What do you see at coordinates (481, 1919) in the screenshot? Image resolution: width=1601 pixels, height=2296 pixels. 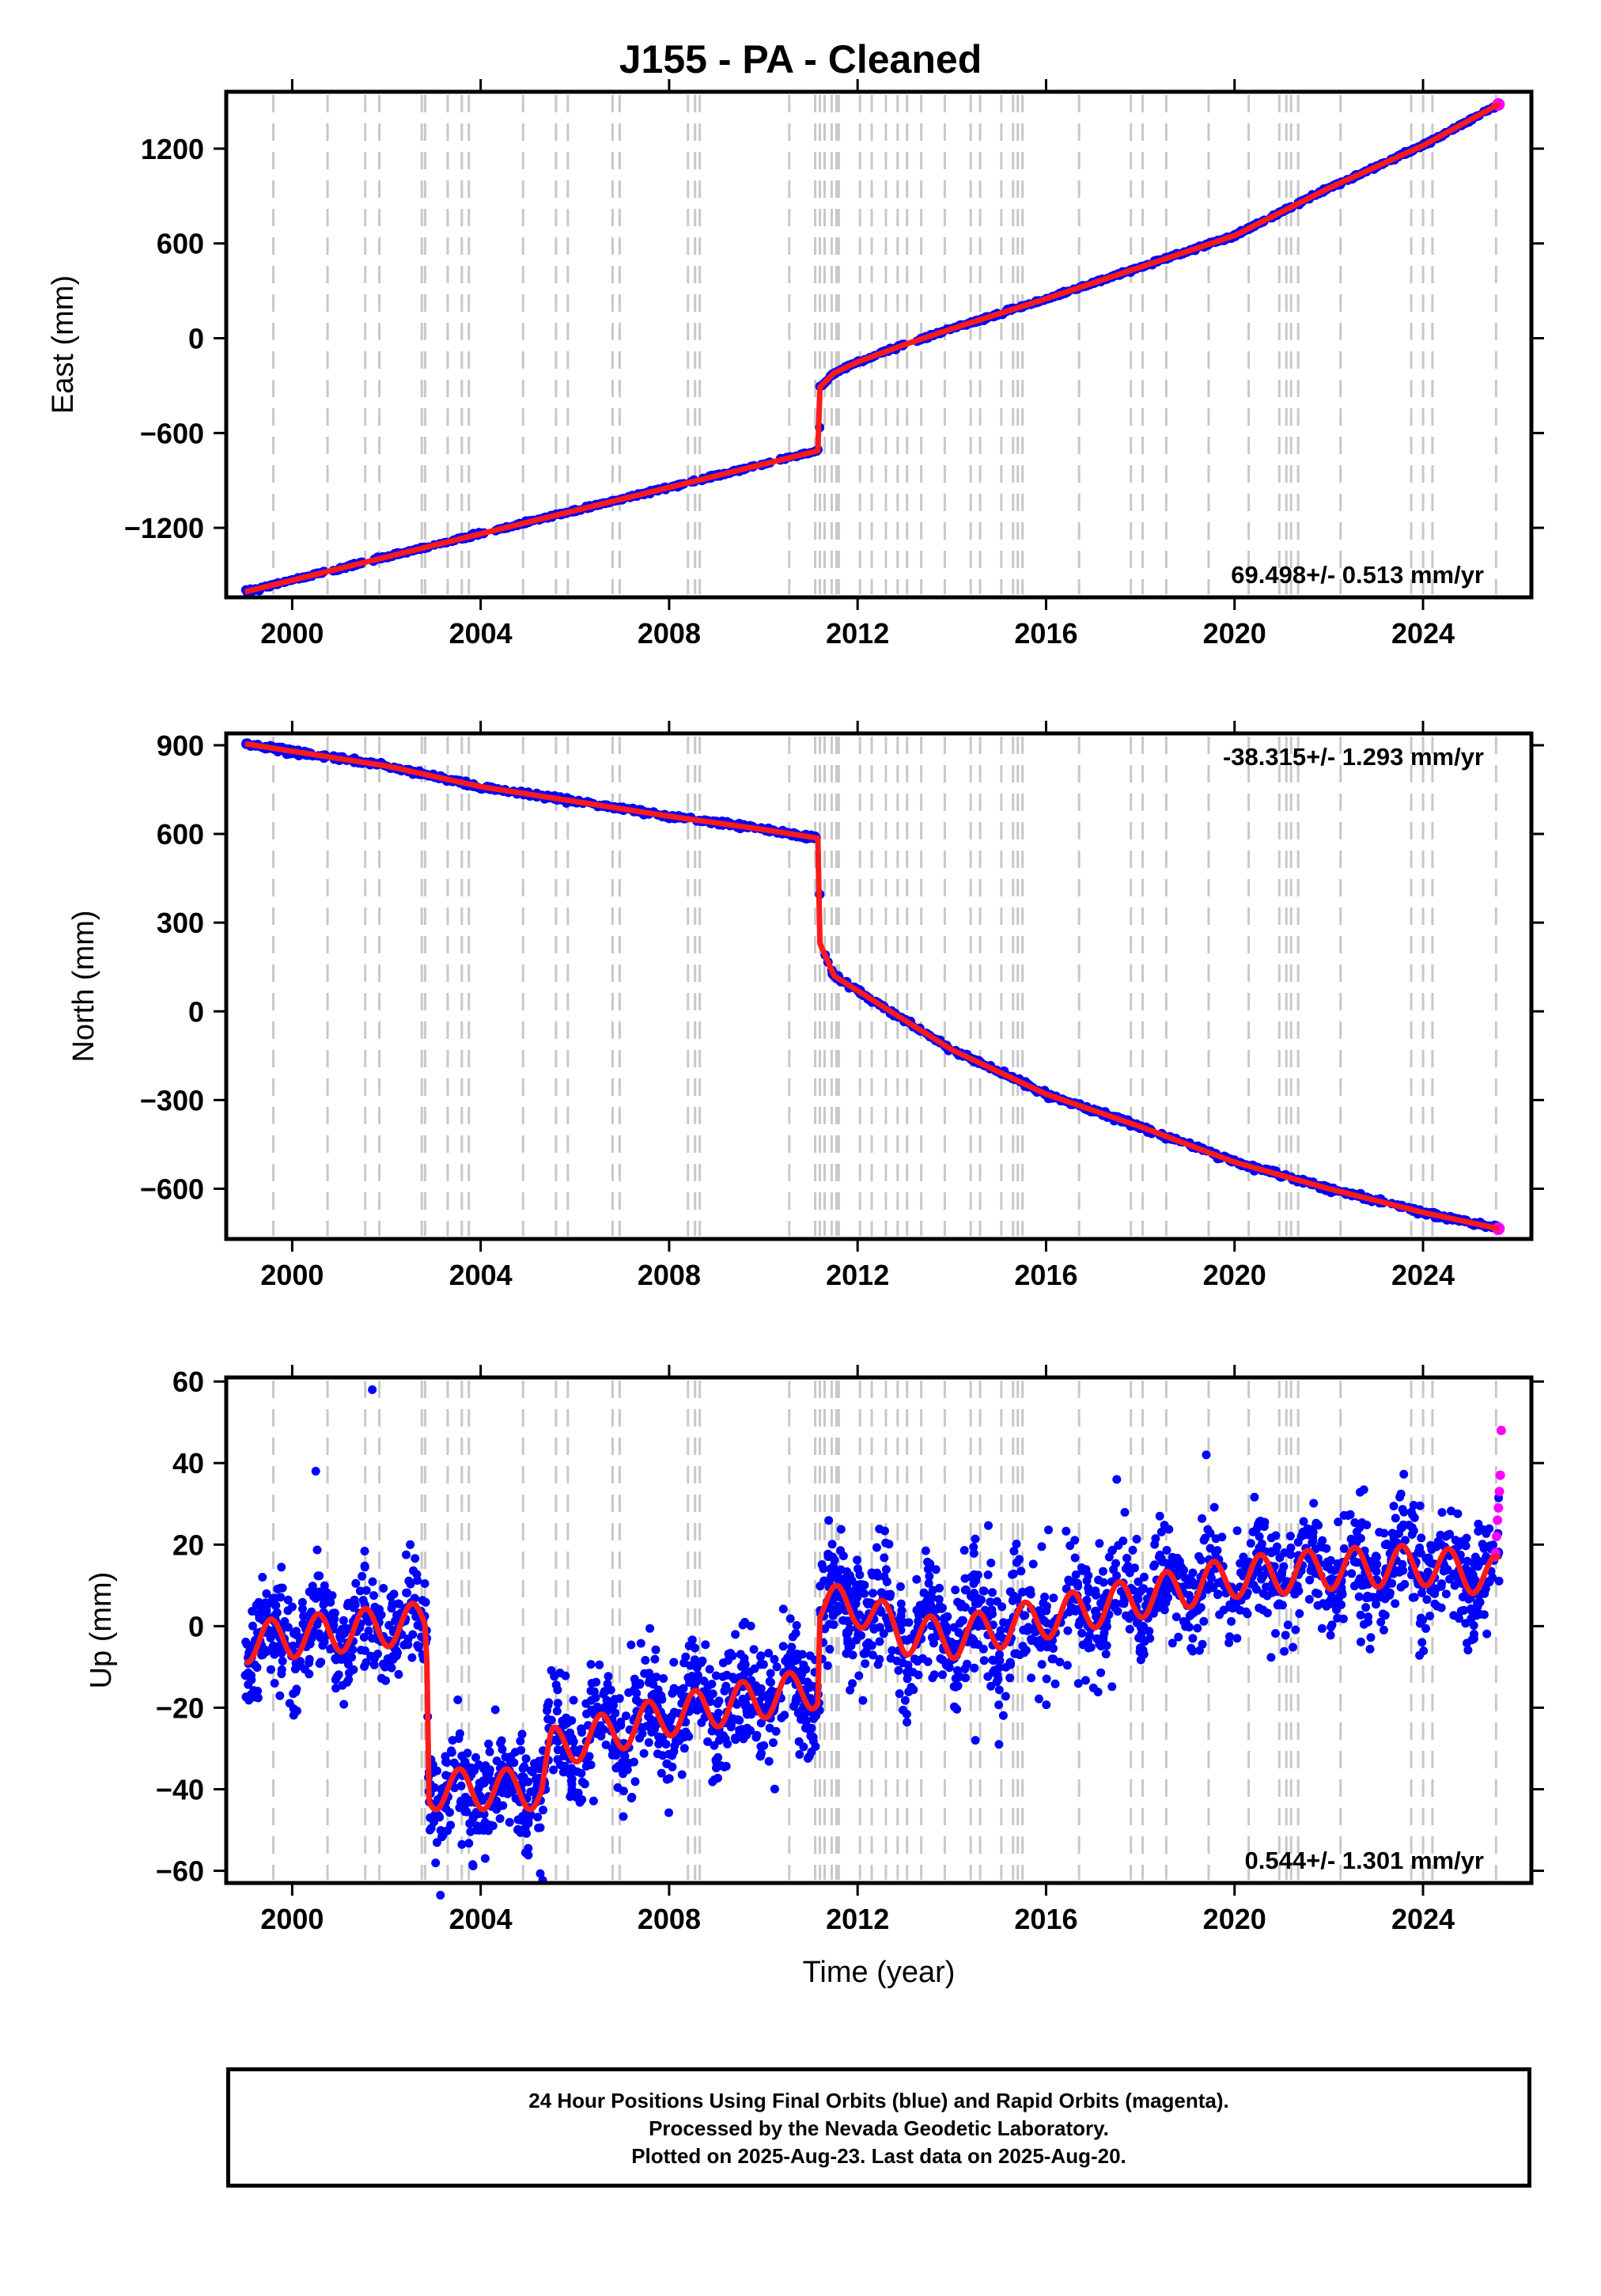 I see `x-tick-label: 2004` at bounding box center [481, 1919].